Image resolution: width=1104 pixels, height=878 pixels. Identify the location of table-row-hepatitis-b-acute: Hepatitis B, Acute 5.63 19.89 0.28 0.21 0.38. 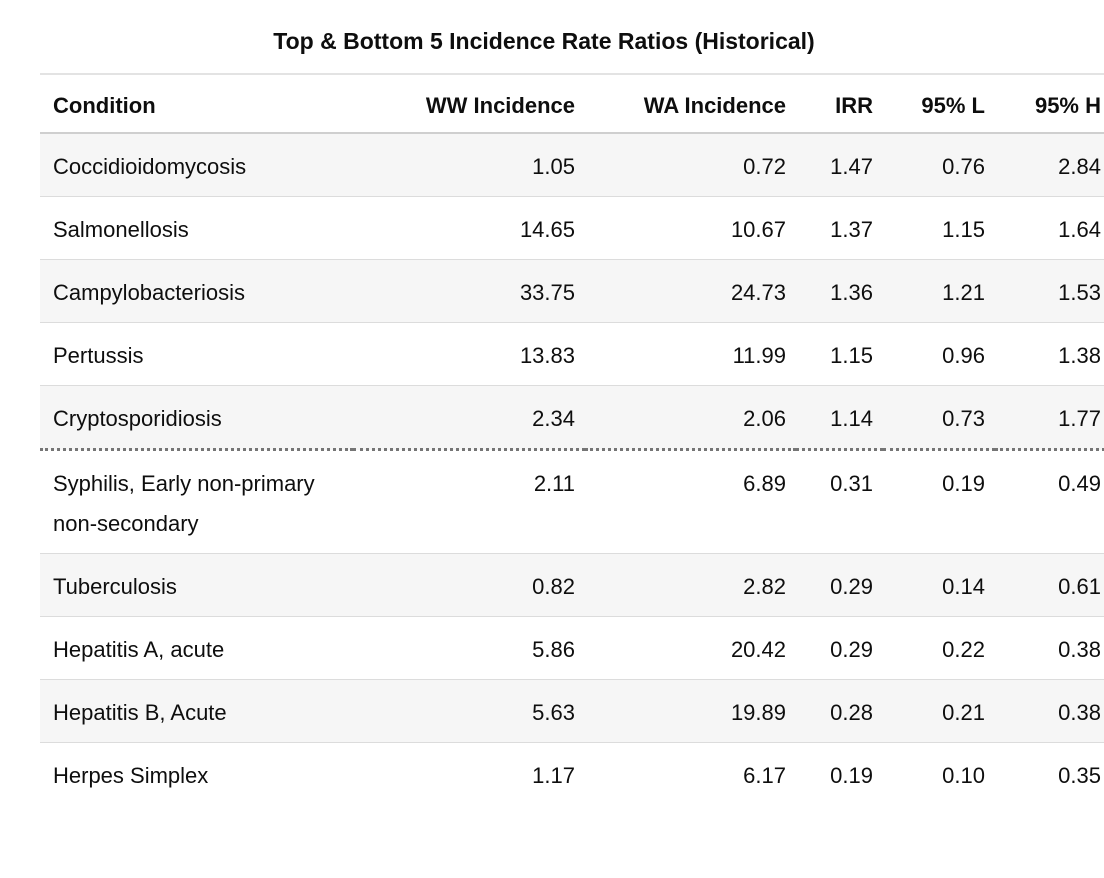
(572, 711).